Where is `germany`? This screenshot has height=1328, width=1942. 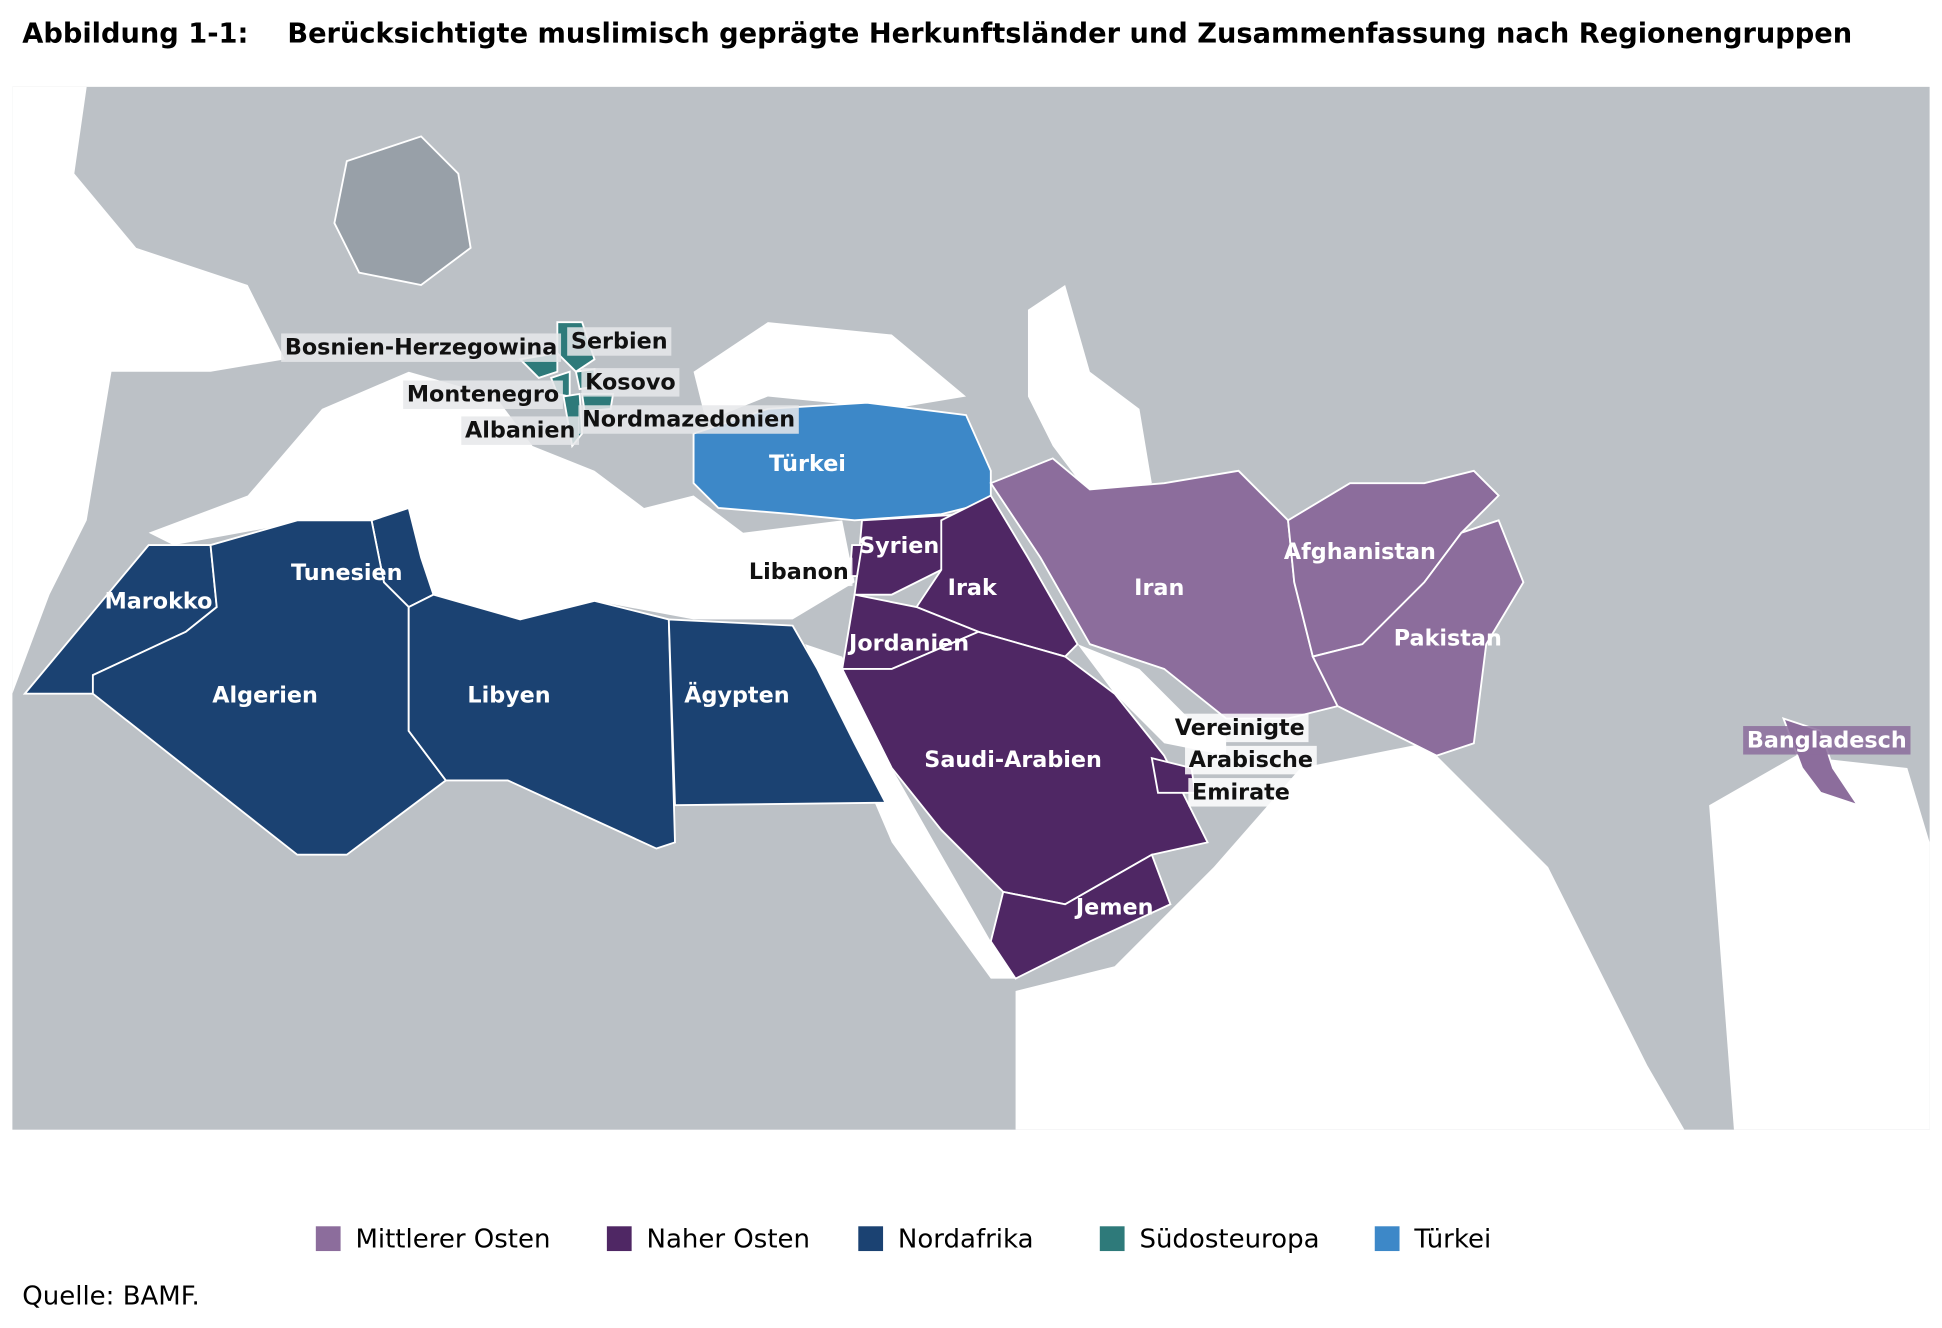
germany is located at coordinates (402, 211).